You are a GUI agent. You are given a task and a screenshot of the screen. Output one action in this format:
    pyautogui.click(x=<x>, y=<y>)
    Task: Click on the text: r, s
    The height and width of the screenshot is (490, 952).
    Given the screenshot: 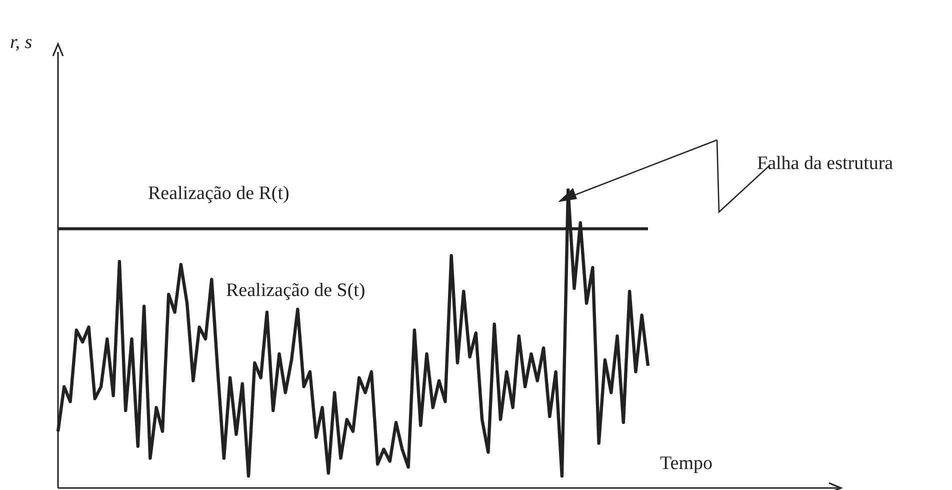 What is the action you would take?
    pyautogui.click(x=21, y=43)
    